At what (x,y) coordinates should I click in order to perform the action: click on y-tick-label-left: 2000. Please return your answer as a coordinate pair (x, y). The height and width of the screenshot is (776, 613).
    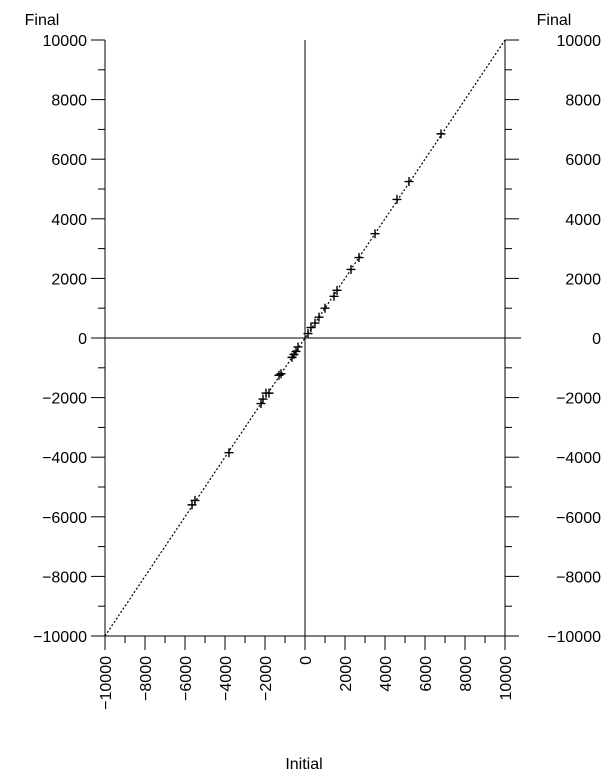
    Looking at the image, I should click on (69, 279).